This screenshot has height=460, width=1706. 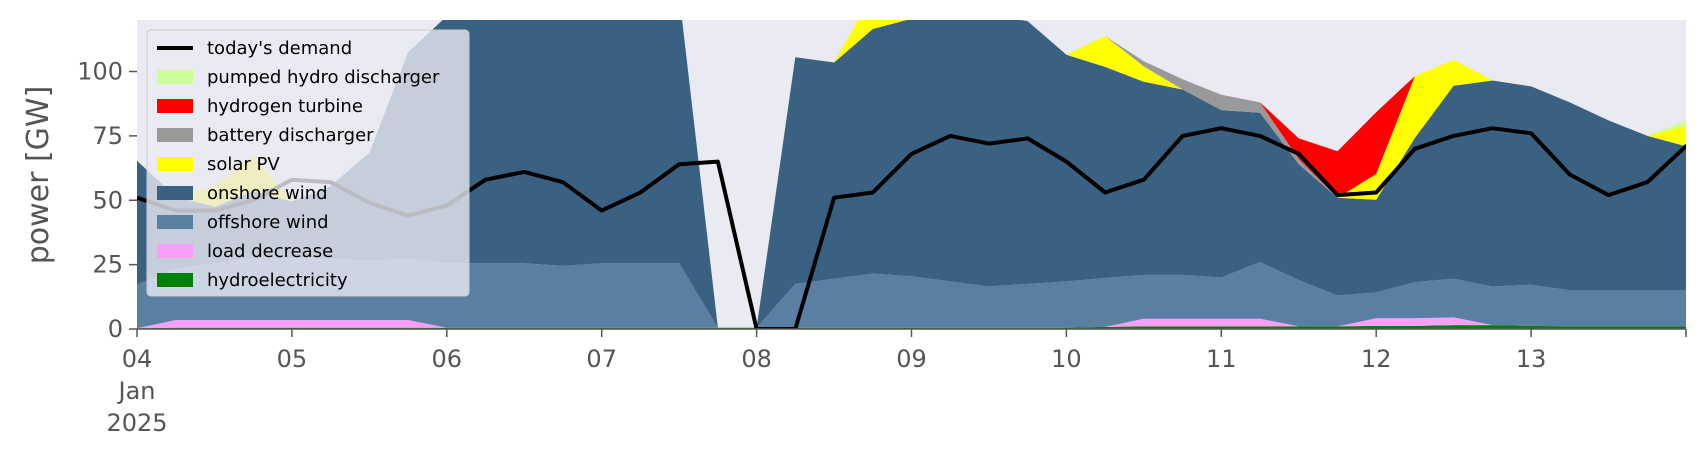 I want to click on x-tick-label: 2025, so click(x=136, y=423).